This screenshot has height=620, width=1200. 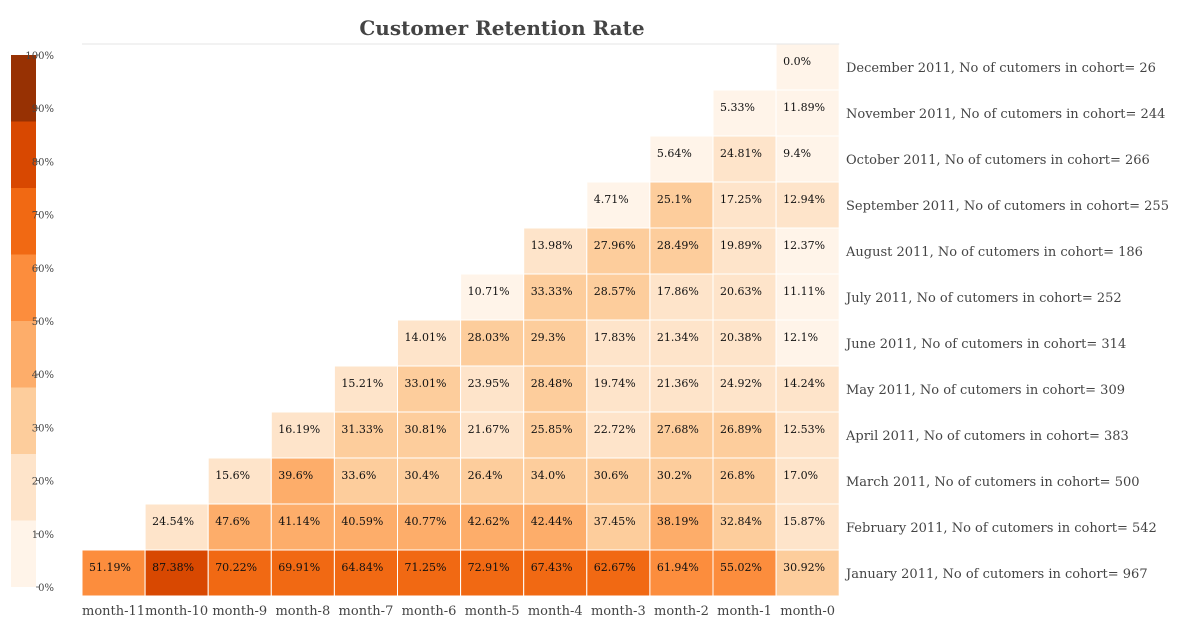 I want to click on cell-value-label: 40.59%, so click(x=362, y=521).